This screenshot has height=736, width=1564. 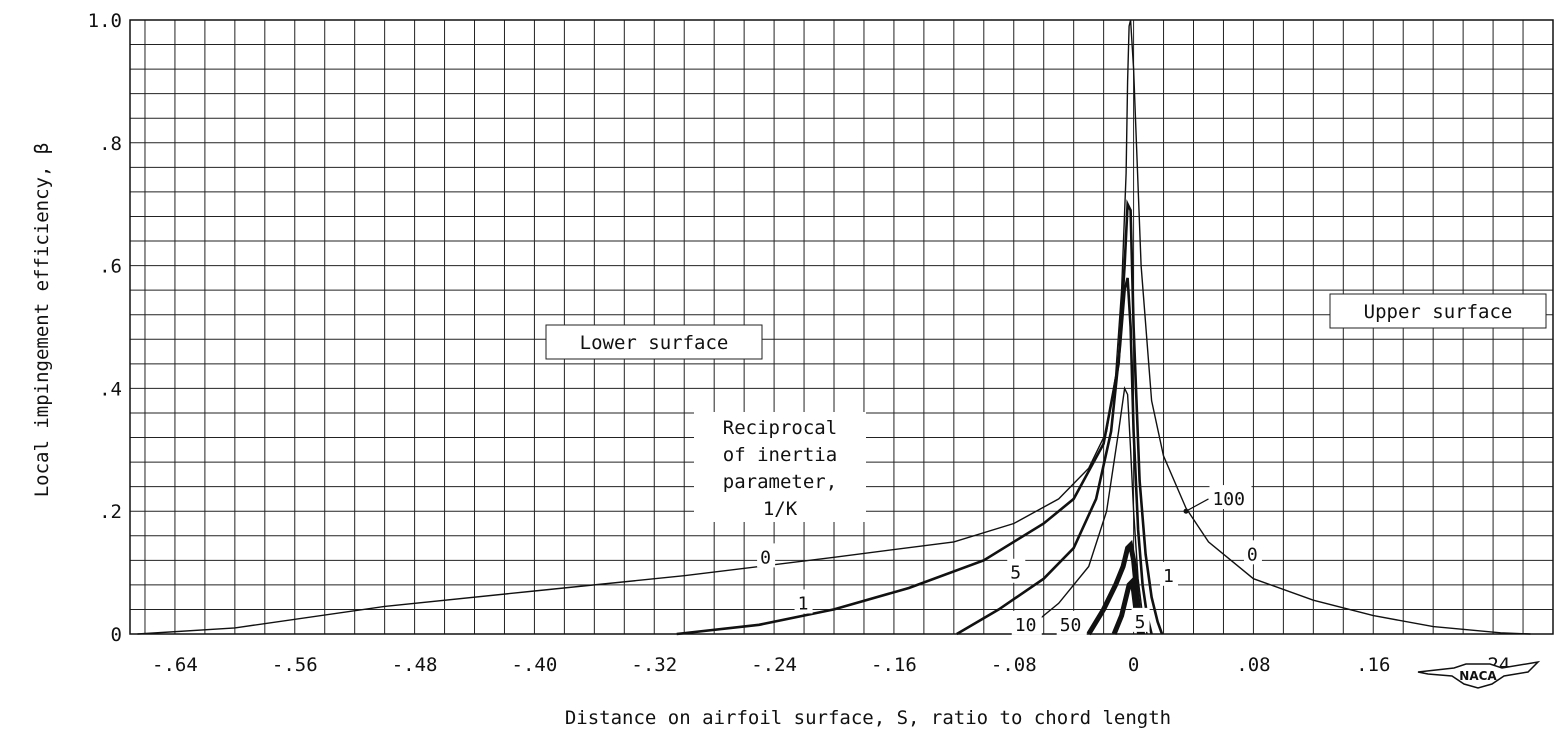 What do you see at coordinates (1186, 511) in the screenshot?
I see `series-label-100-marker` at bounding box center [1186, 511].